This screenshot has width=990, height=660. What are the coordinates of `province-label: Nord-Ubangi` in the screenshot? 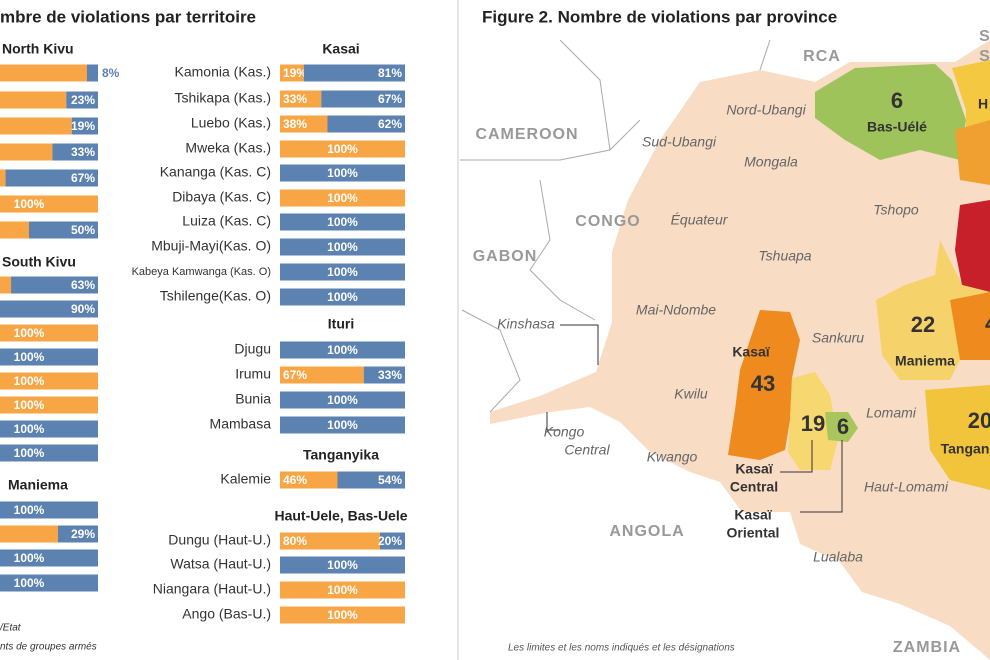 It's located at (766, 110).